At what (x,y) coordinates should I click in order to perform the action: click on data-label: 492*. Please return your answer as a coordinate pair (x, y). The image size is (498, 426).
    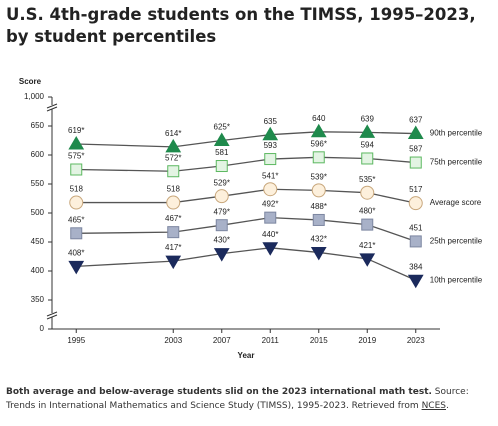
    Looking at the image, I should click on (270, 204).